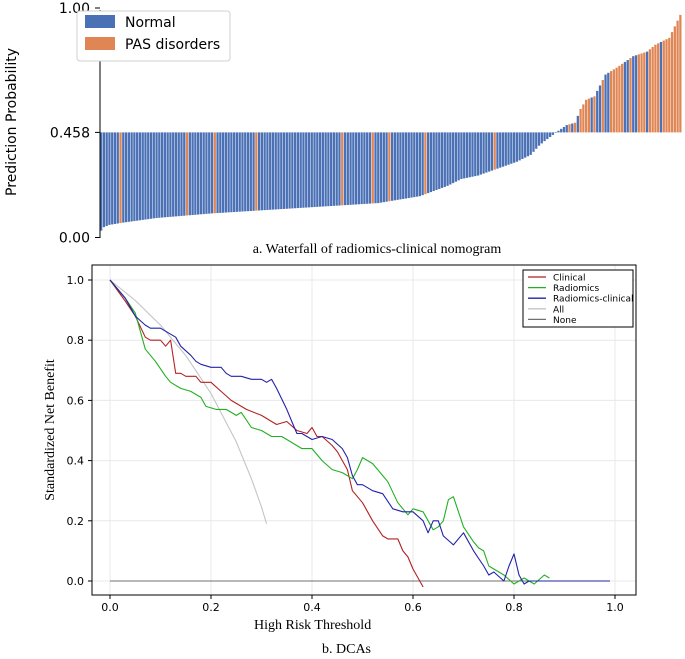 The height and width of the screenshot is (659, 685). I want to click on dca-x-tick-label: 1.0, so click(615, 607).